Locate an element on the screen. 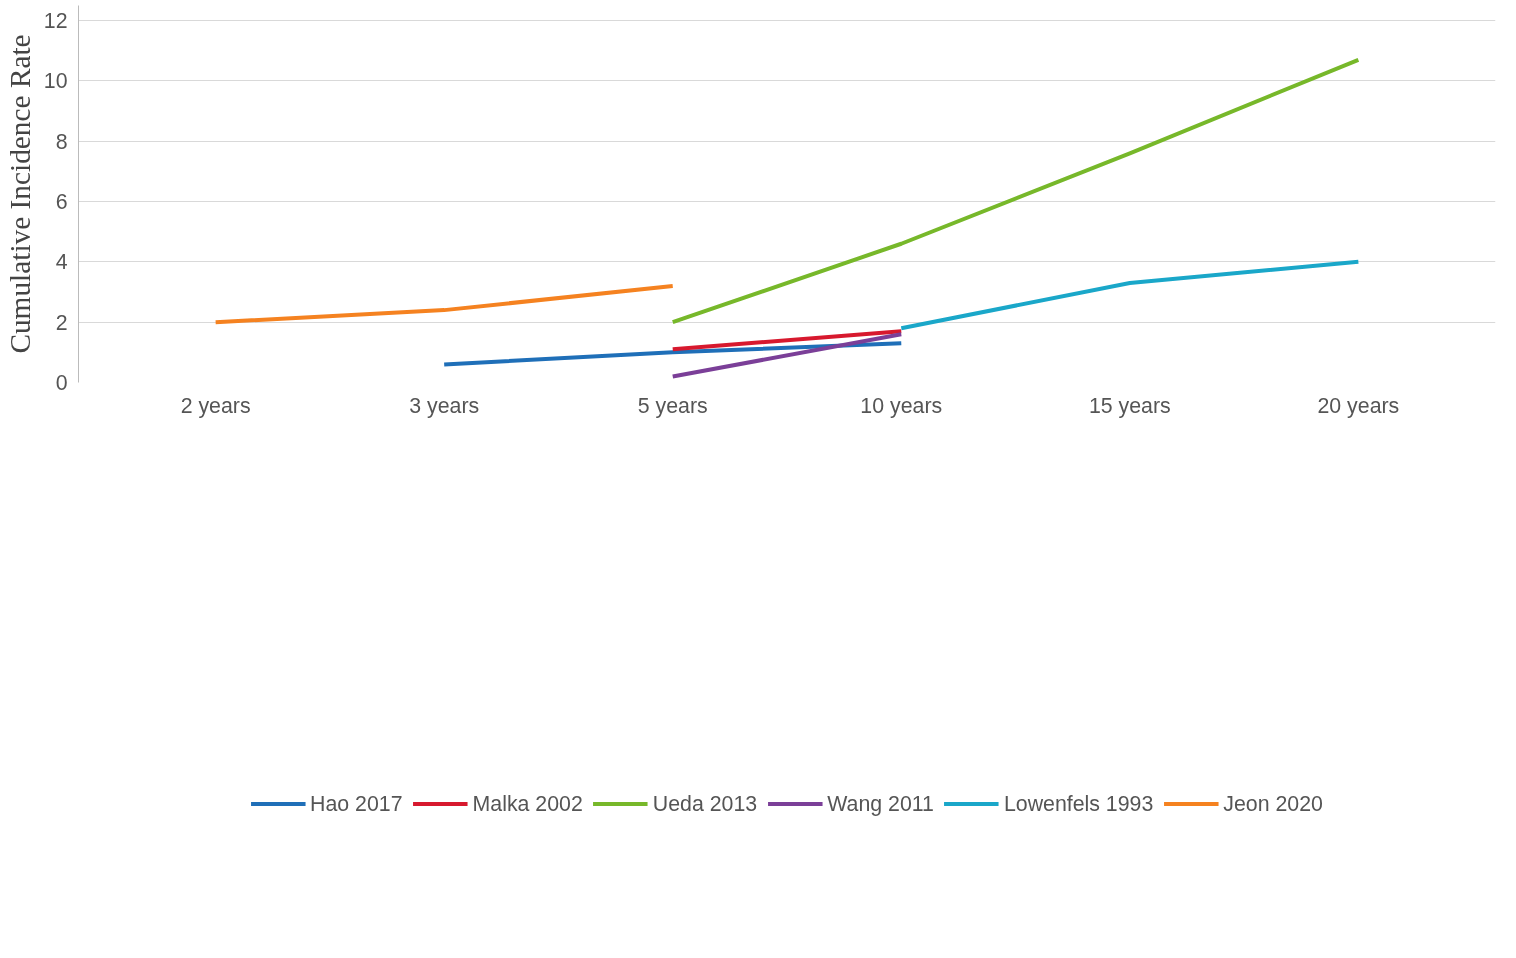 This screenshot has width=1516, height=958. x-tick-label: 15 years is located at coordinates (1129, 405).